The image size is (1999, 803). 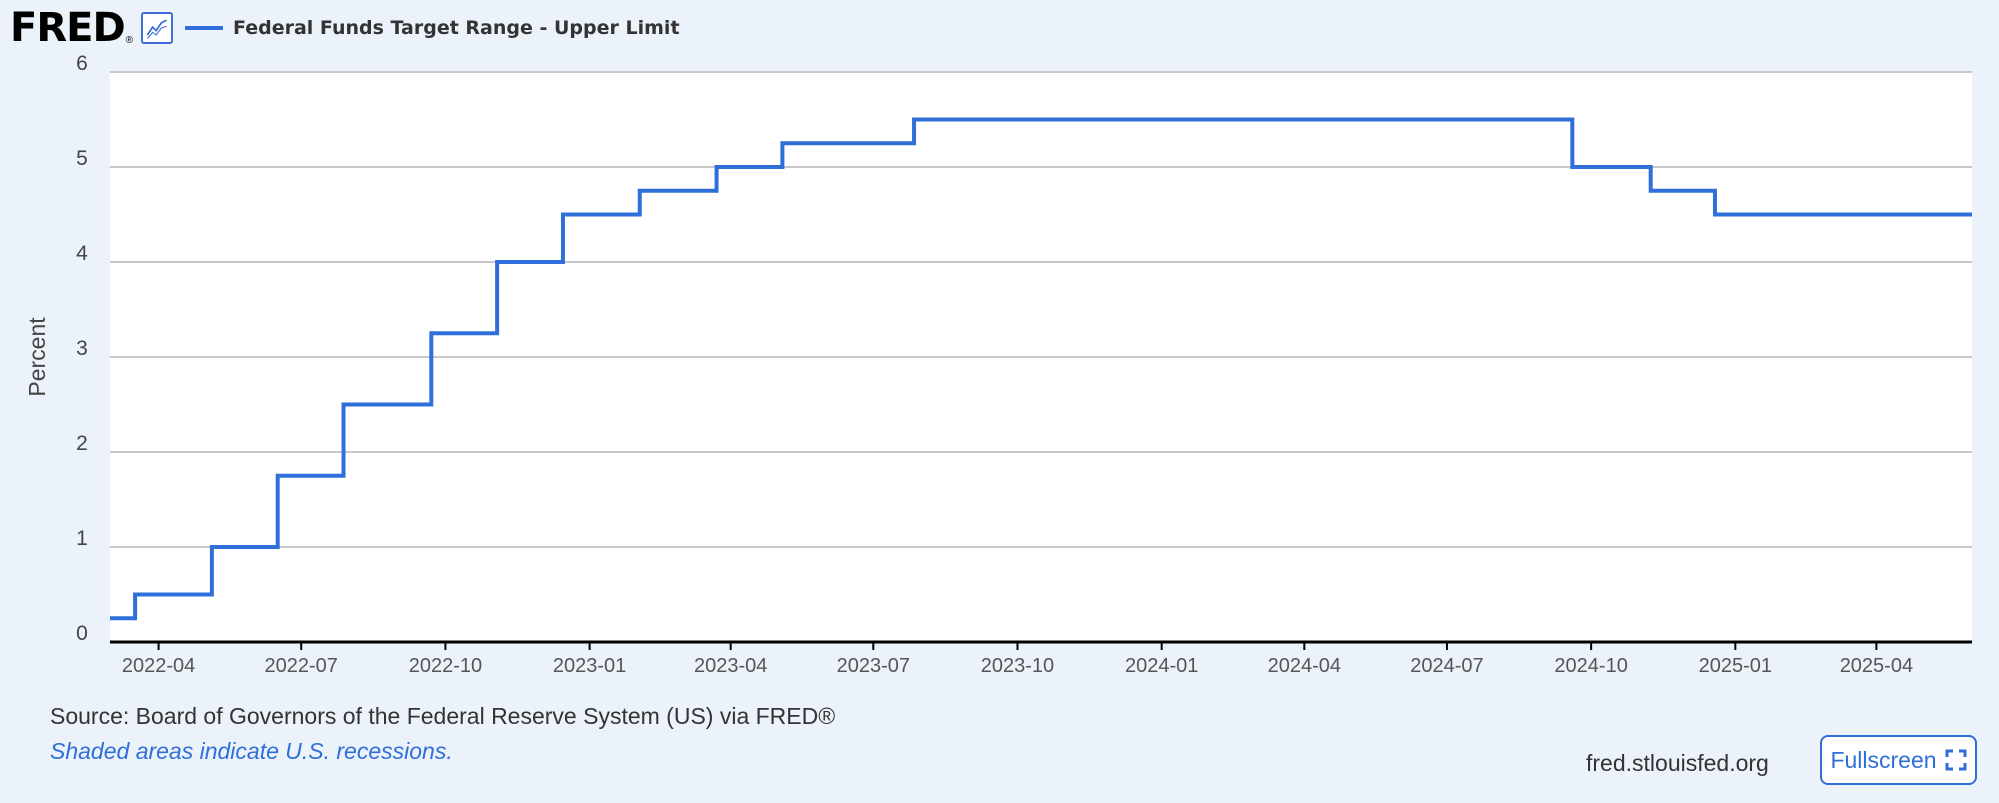 I want to click on registered-mark: ®, so click(x=129, y=40).